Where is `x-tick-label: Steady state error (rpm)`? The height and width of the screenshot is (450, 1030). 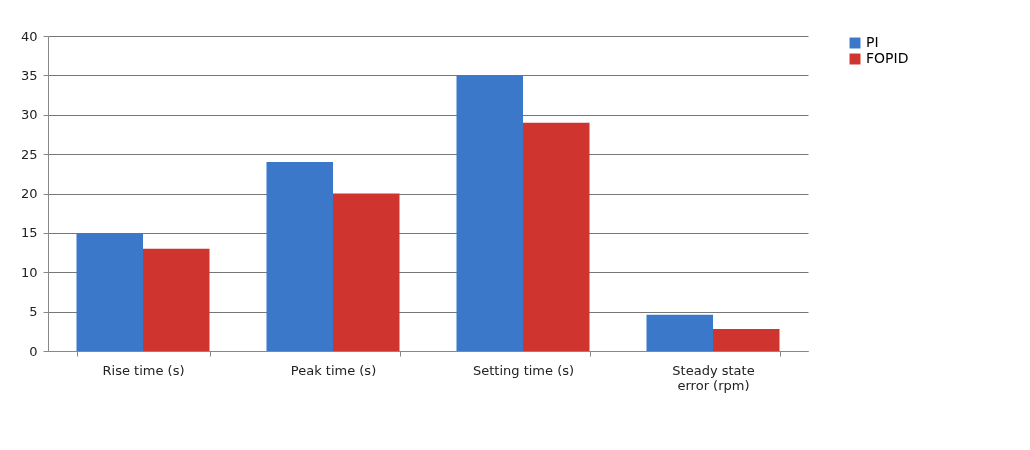
x-tick-label: Steady state error (rpm) is located at coordinates (713, 377).